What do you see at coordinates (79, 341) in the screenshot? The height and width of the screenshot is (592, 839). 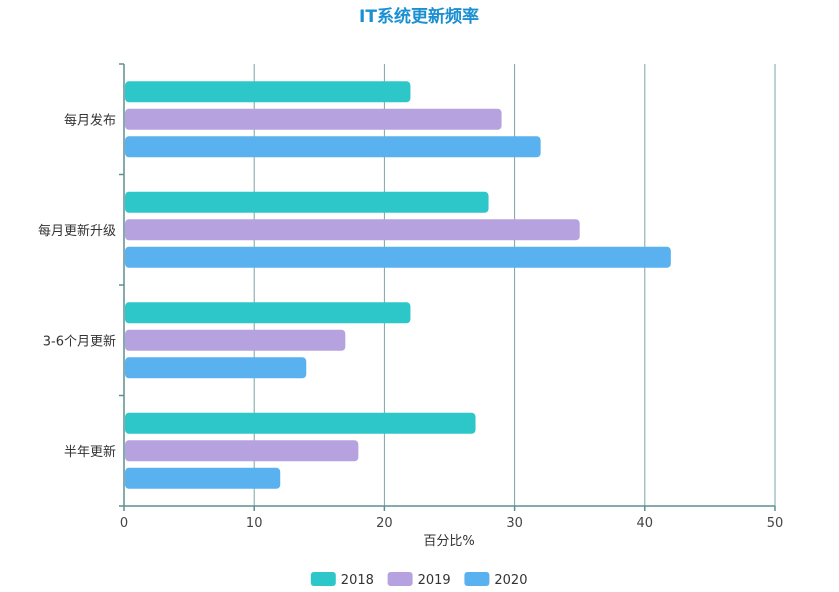 I see `y-category-label: 3-6个月更新` at bounding box center [79, 341].